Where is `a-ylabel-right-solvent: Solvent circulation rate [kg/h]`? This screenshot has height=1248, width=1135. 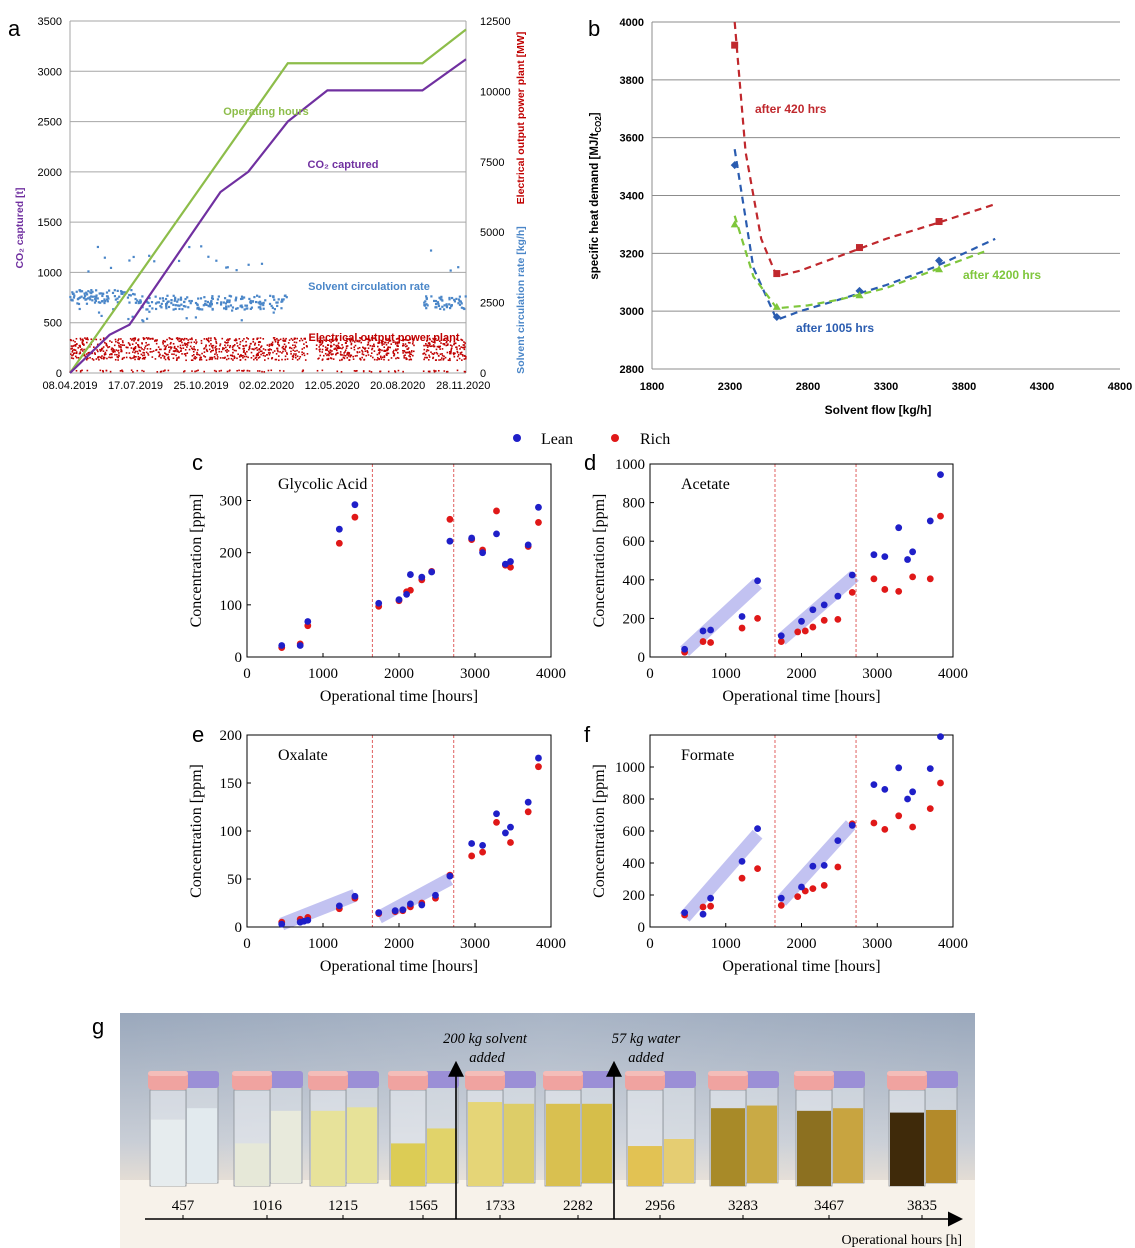 a-ylabel-right-solvent: Solvent circulation rate [kg/h] is located at coordinates (521, 300).